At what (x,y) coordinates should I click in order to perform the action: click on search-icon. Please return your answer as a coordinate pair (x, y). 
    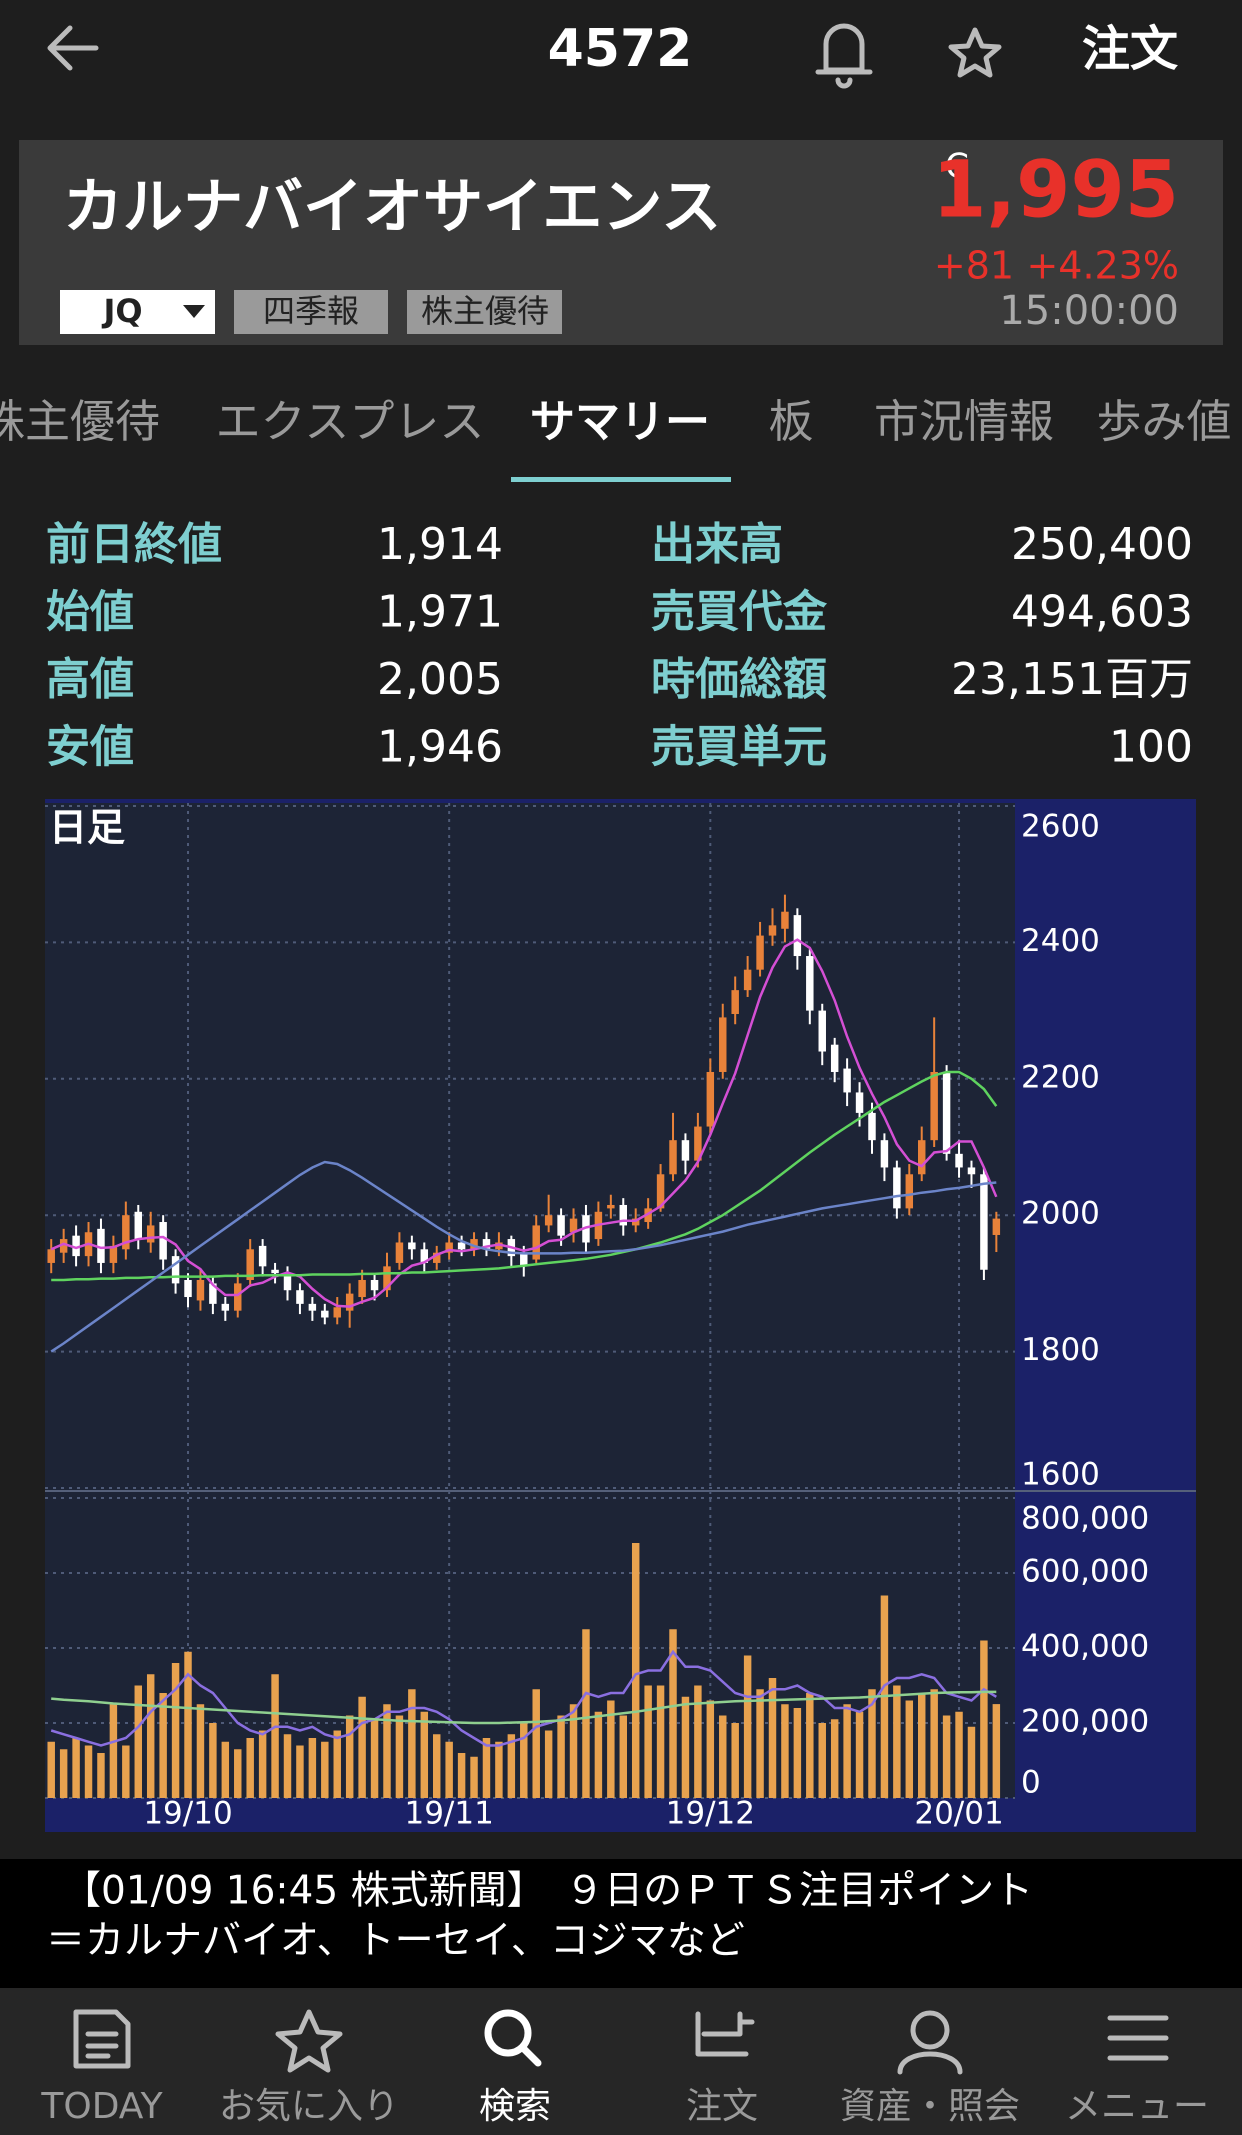
    Looking at the image, I should click on (513, 2038).